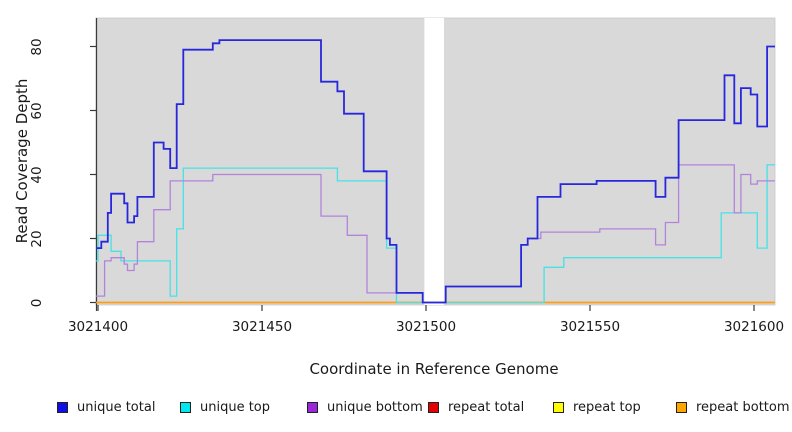 The height and width of the screenshot is (432, 792). I want to click on legend-item-unique-total: unique total, so click(106, 407).